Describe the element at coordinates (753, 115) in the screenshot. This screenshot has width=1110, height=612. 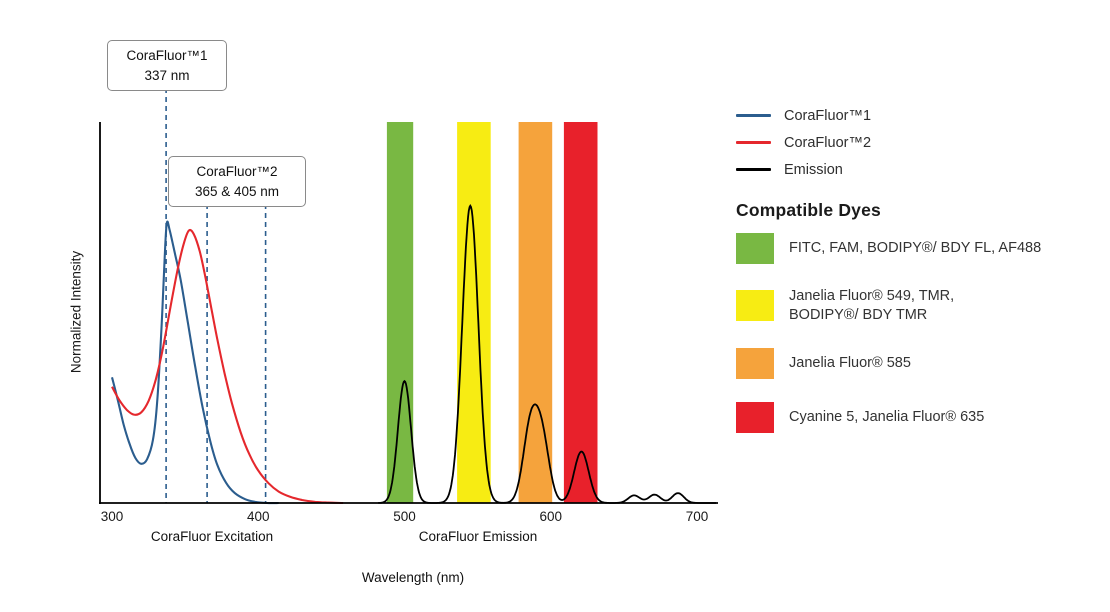
I see `blue-line-sample` at that location.